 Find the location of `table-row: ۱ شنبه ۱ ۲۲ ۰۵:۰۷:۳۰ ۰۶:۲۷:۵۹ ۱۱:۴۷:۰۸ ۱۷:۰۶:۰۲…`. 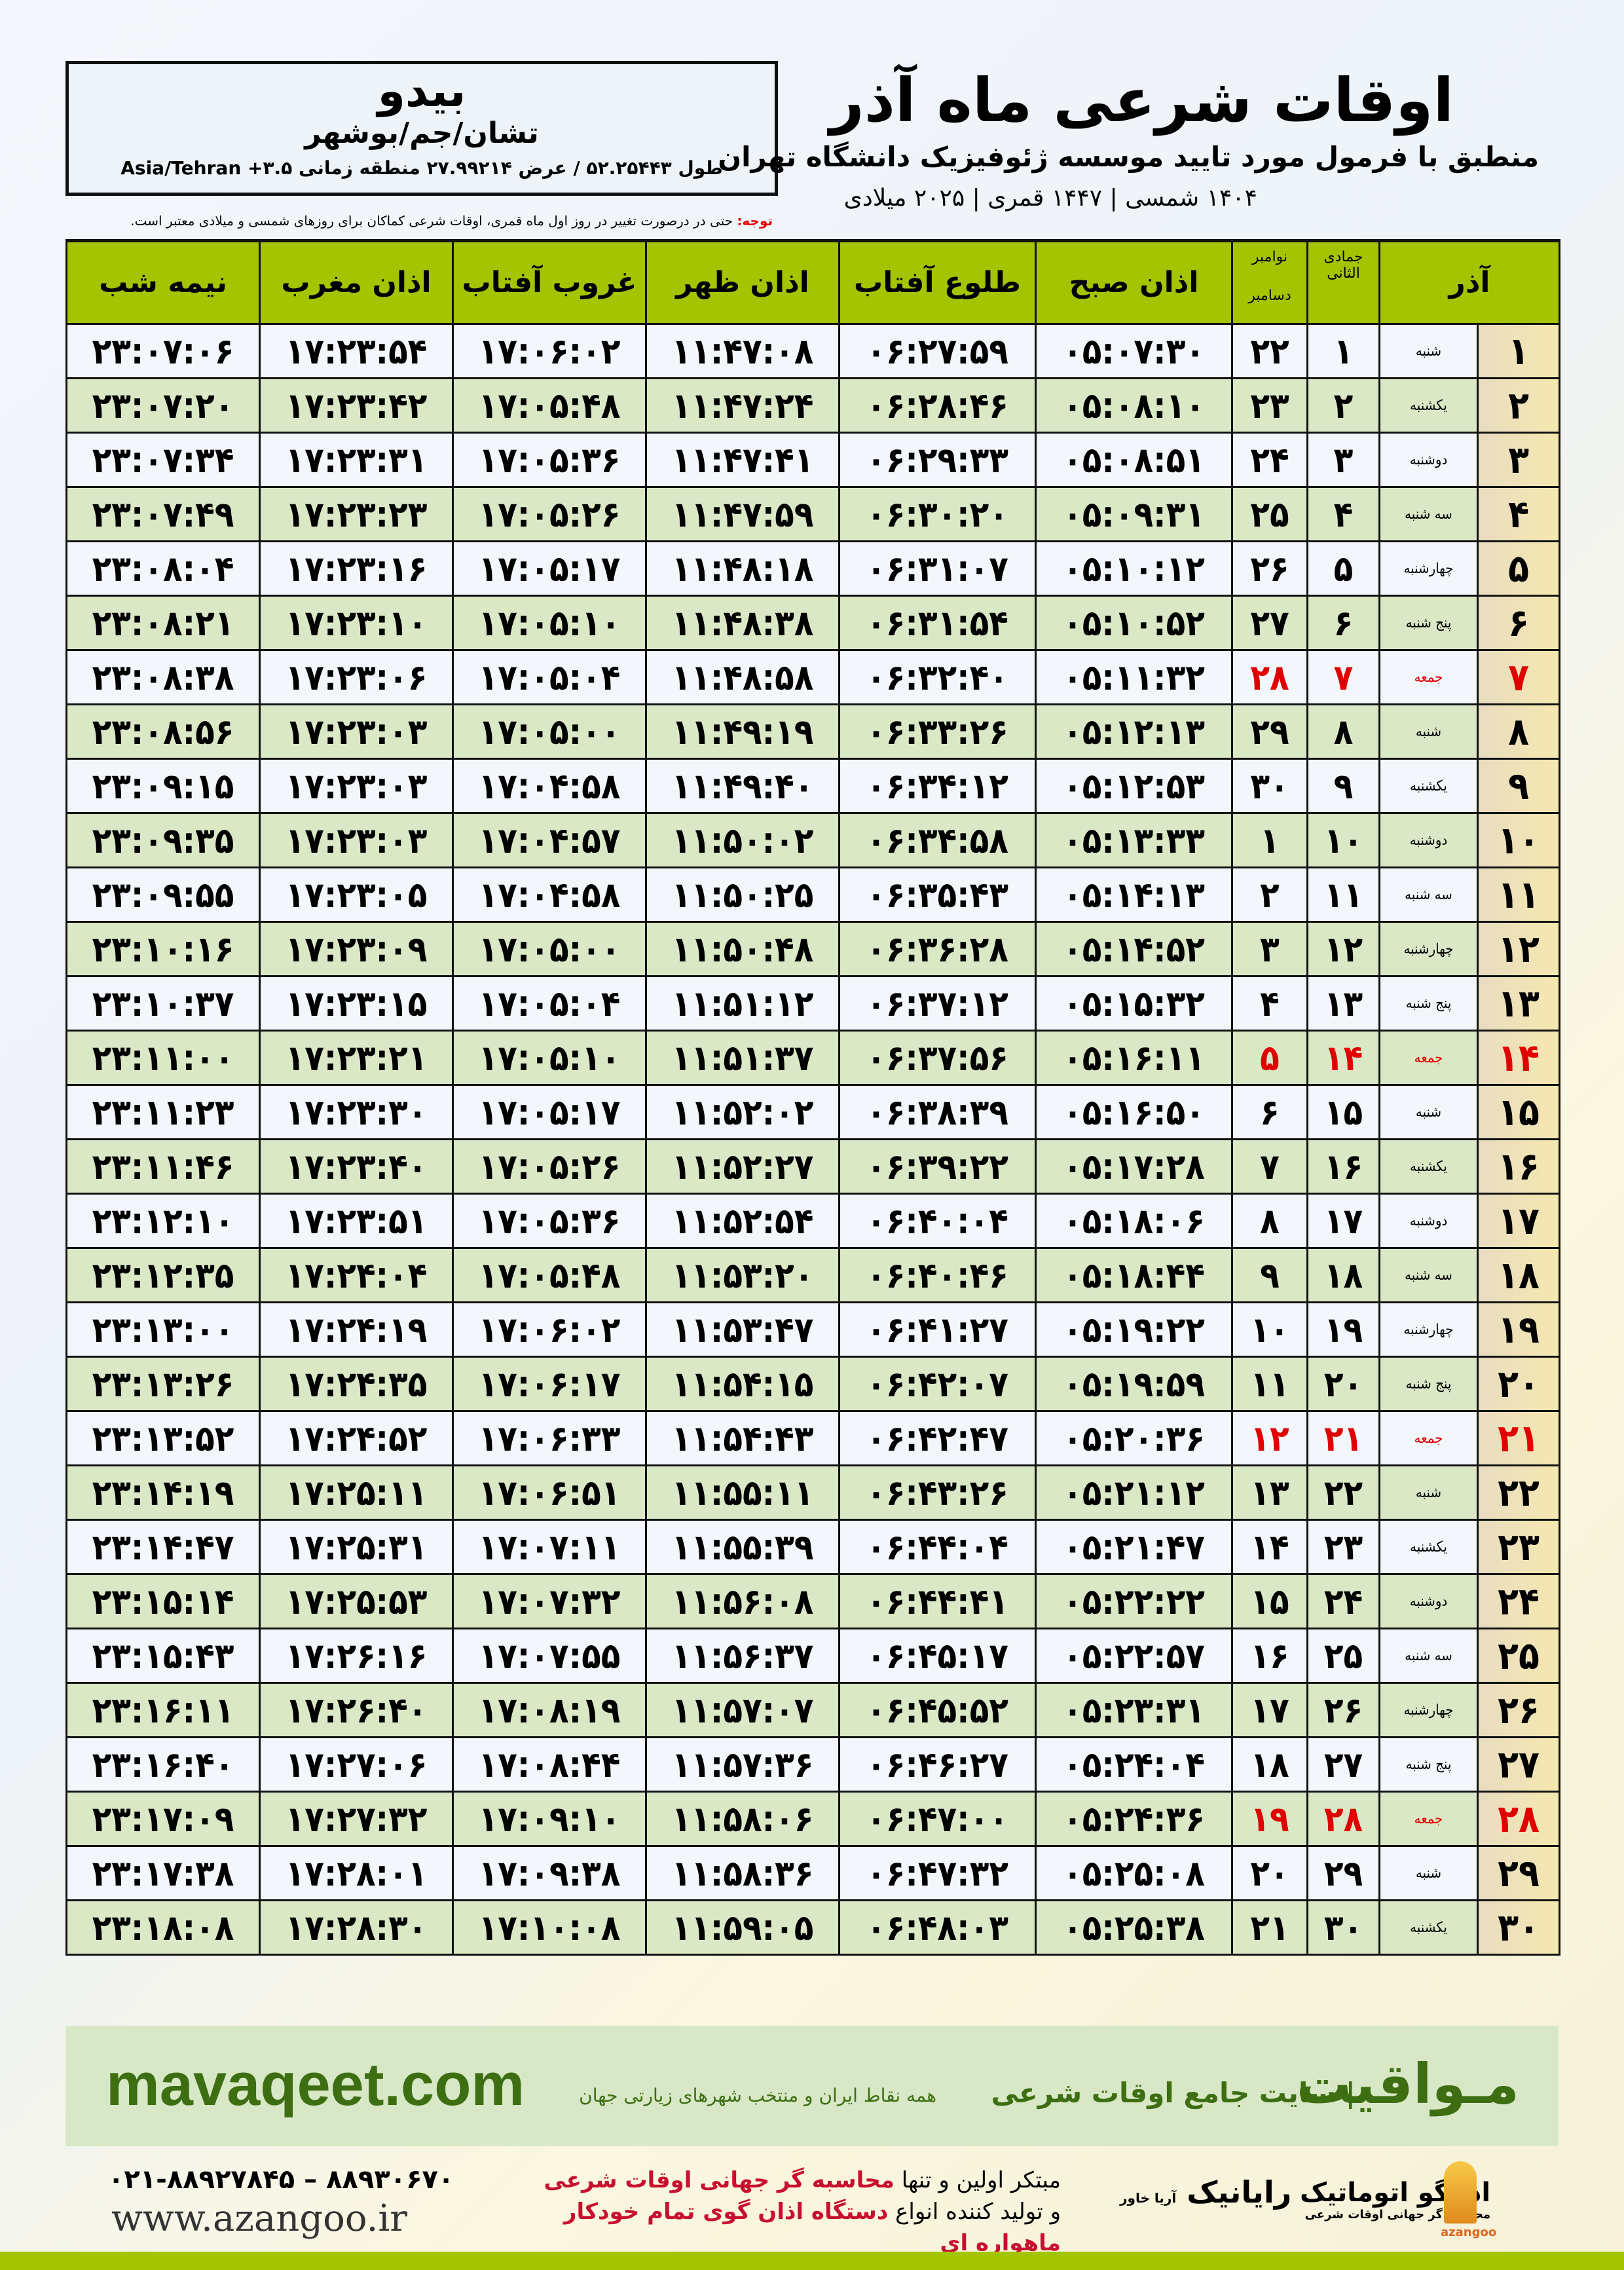

table-row: ۱ شنبه ۱ ۲۲ ۰۵:۰۷:۳۰ ۰۶:۲۷:۵۹ ۱۱:۴۷:۰۸ ۱۷:۰۶:۰۲… is located at coordinates (812, 351).